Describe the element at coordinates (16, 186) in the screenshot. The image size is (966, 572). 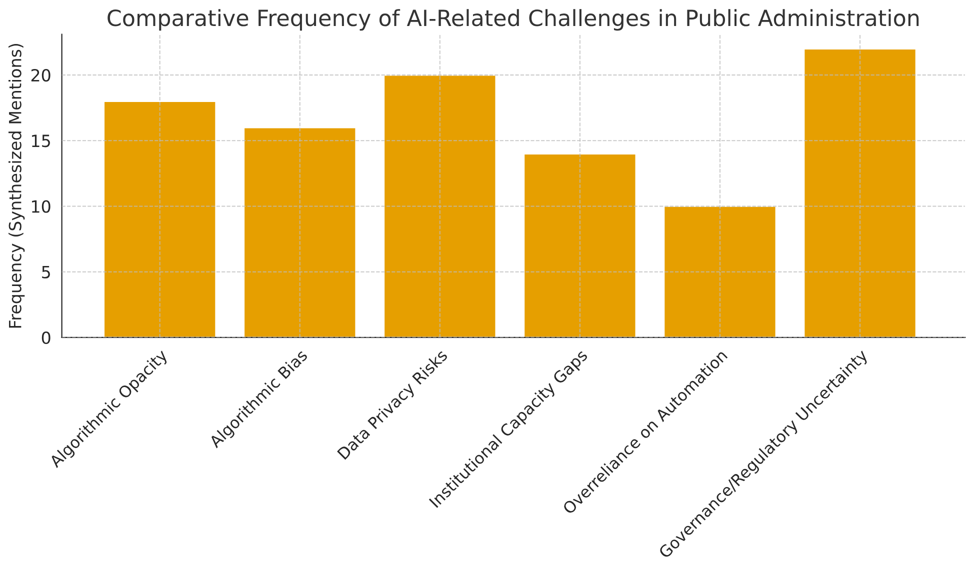
I see `y-axis-title: Frequency (Synthesized Mentions)` at that location.